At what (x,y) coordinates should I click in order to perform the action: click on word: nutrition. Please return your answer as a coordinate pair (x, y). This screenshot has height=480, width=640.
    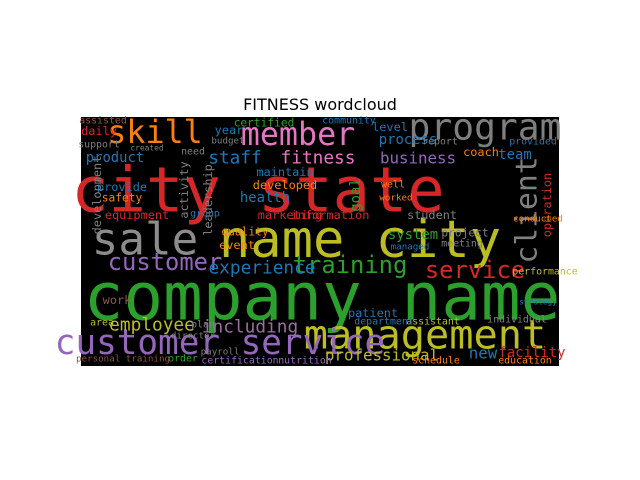
    Looking at the image, I should click on (305, 361).